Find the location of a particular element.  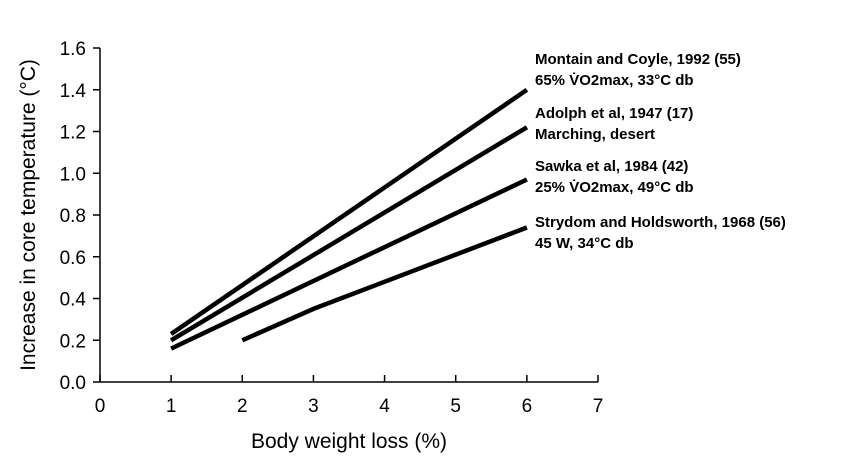

x-tick-label: 7 is located at coordinates (598, 406).